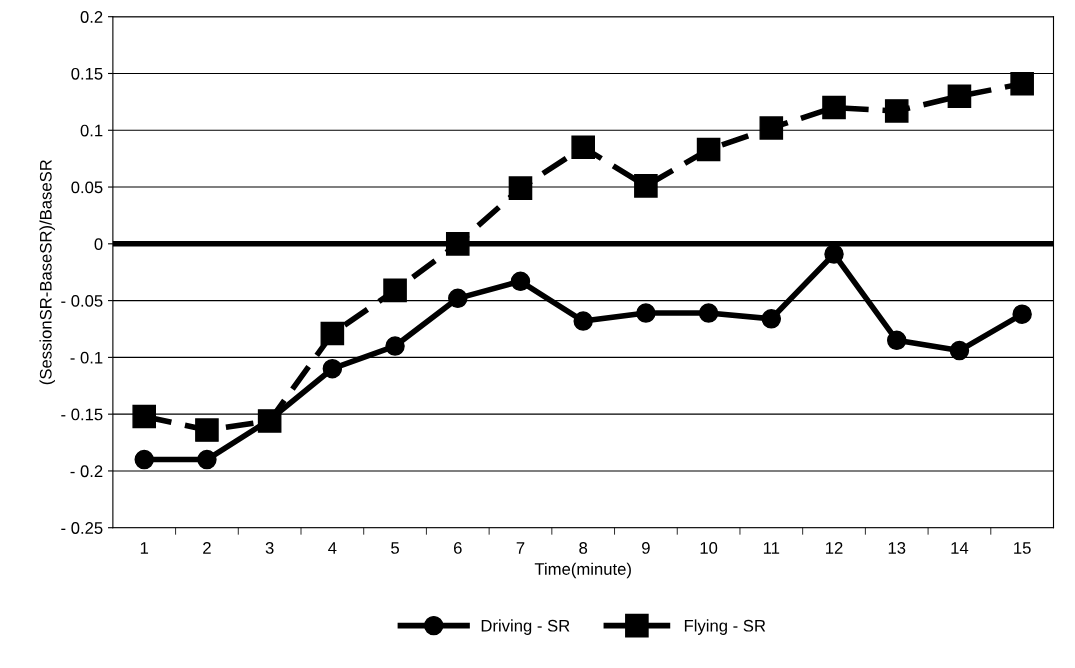 The image size is (1075, 668). I want to click on legend-label: Driving - SR, so click(525, 627).